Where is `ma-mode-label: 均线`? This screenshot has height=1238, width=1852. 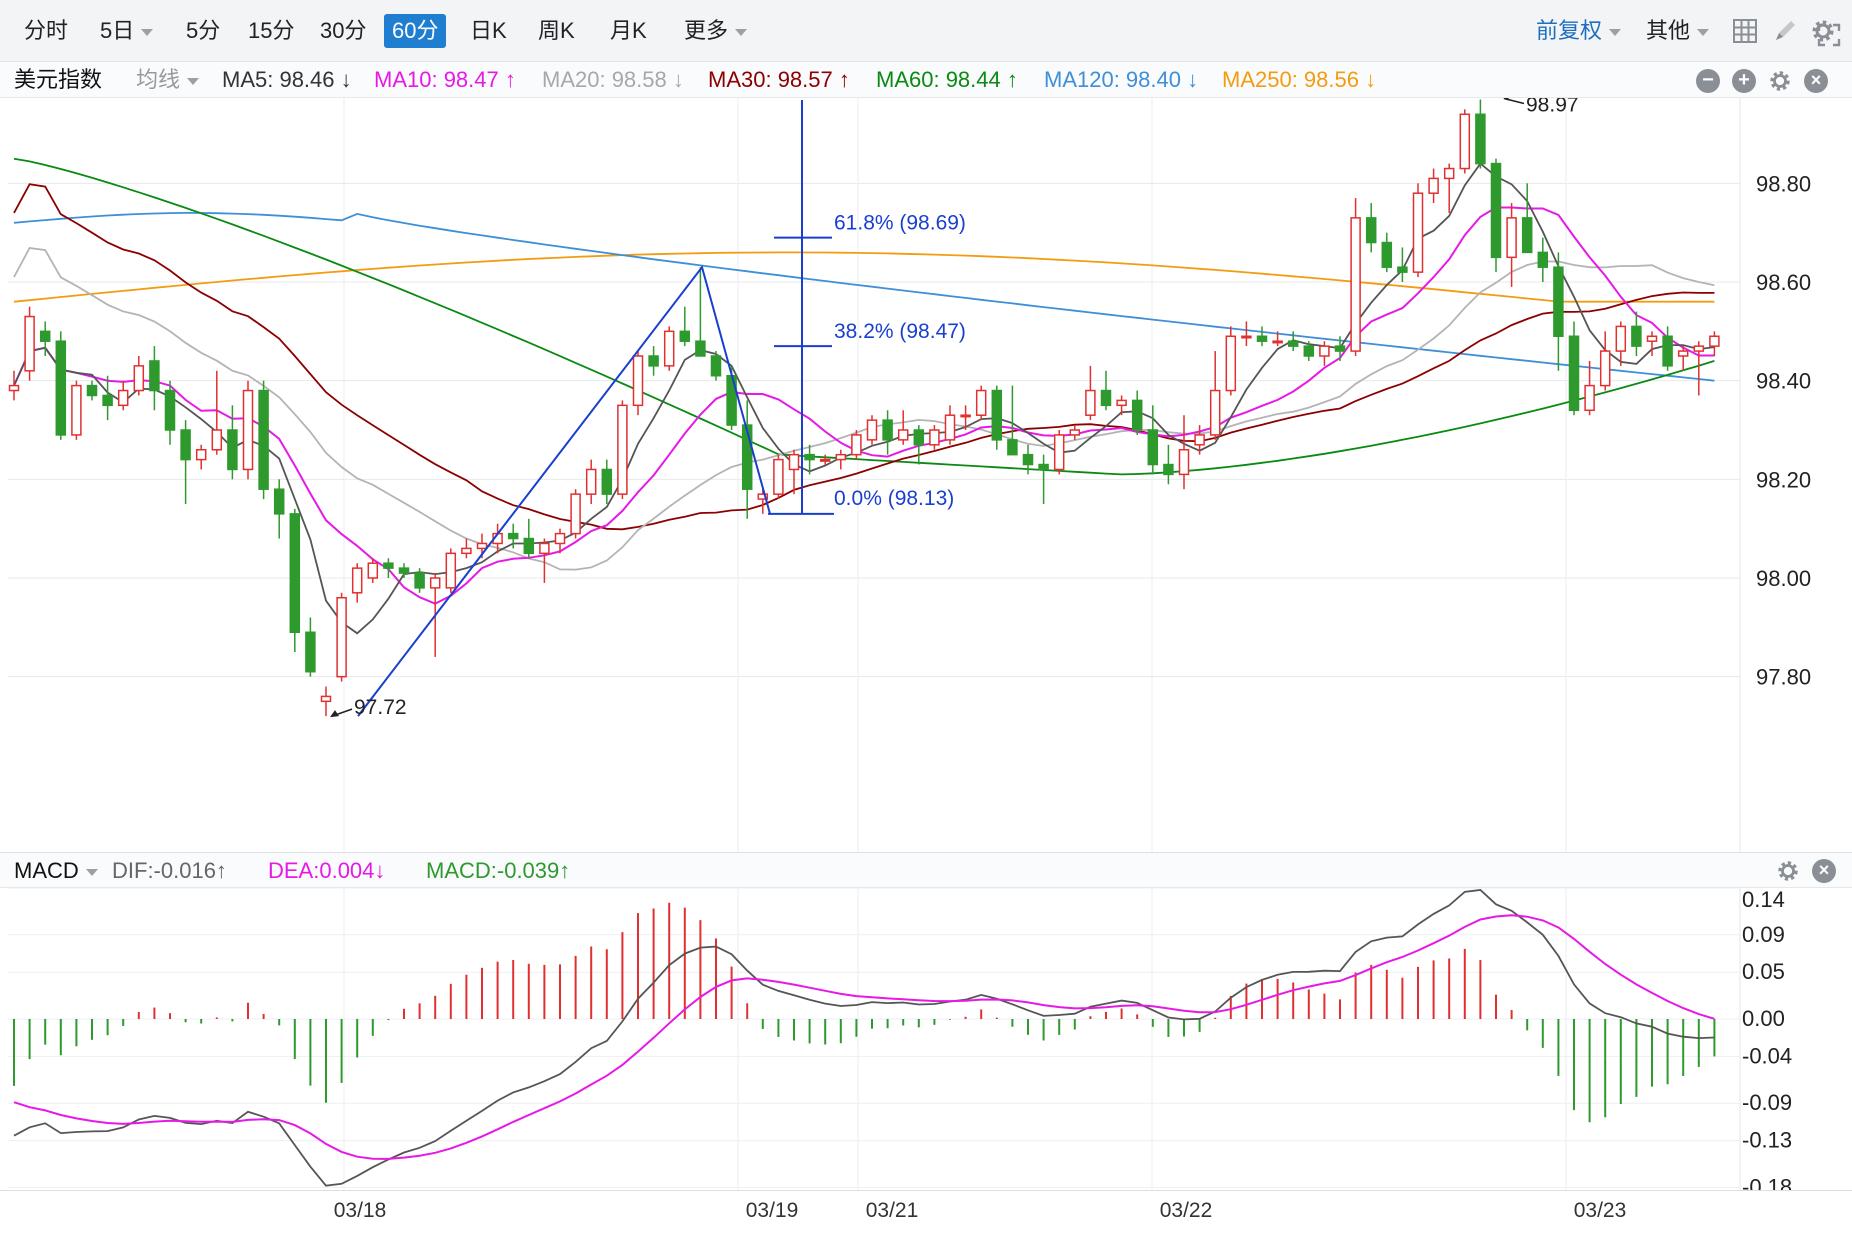
ma-mode-label: 均线 is located at coordinates (158, 79).